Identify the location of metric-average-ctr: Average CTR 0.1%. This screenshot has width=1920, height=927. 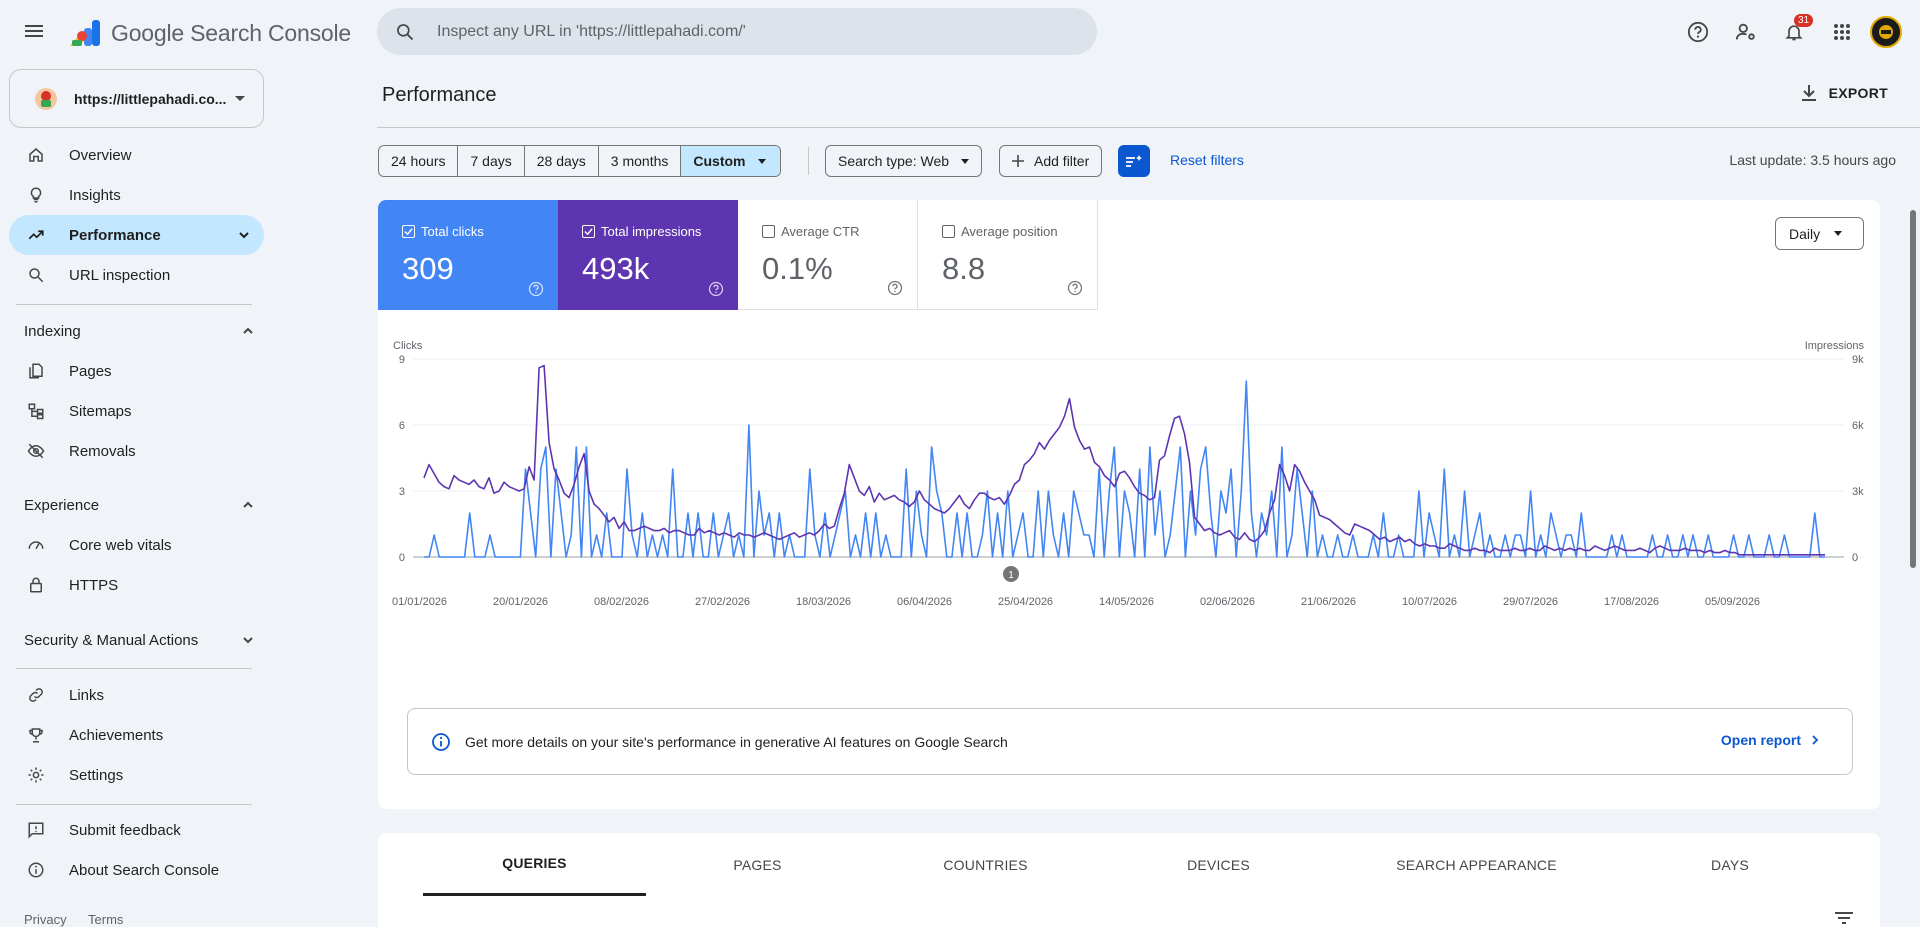
(828, 255).